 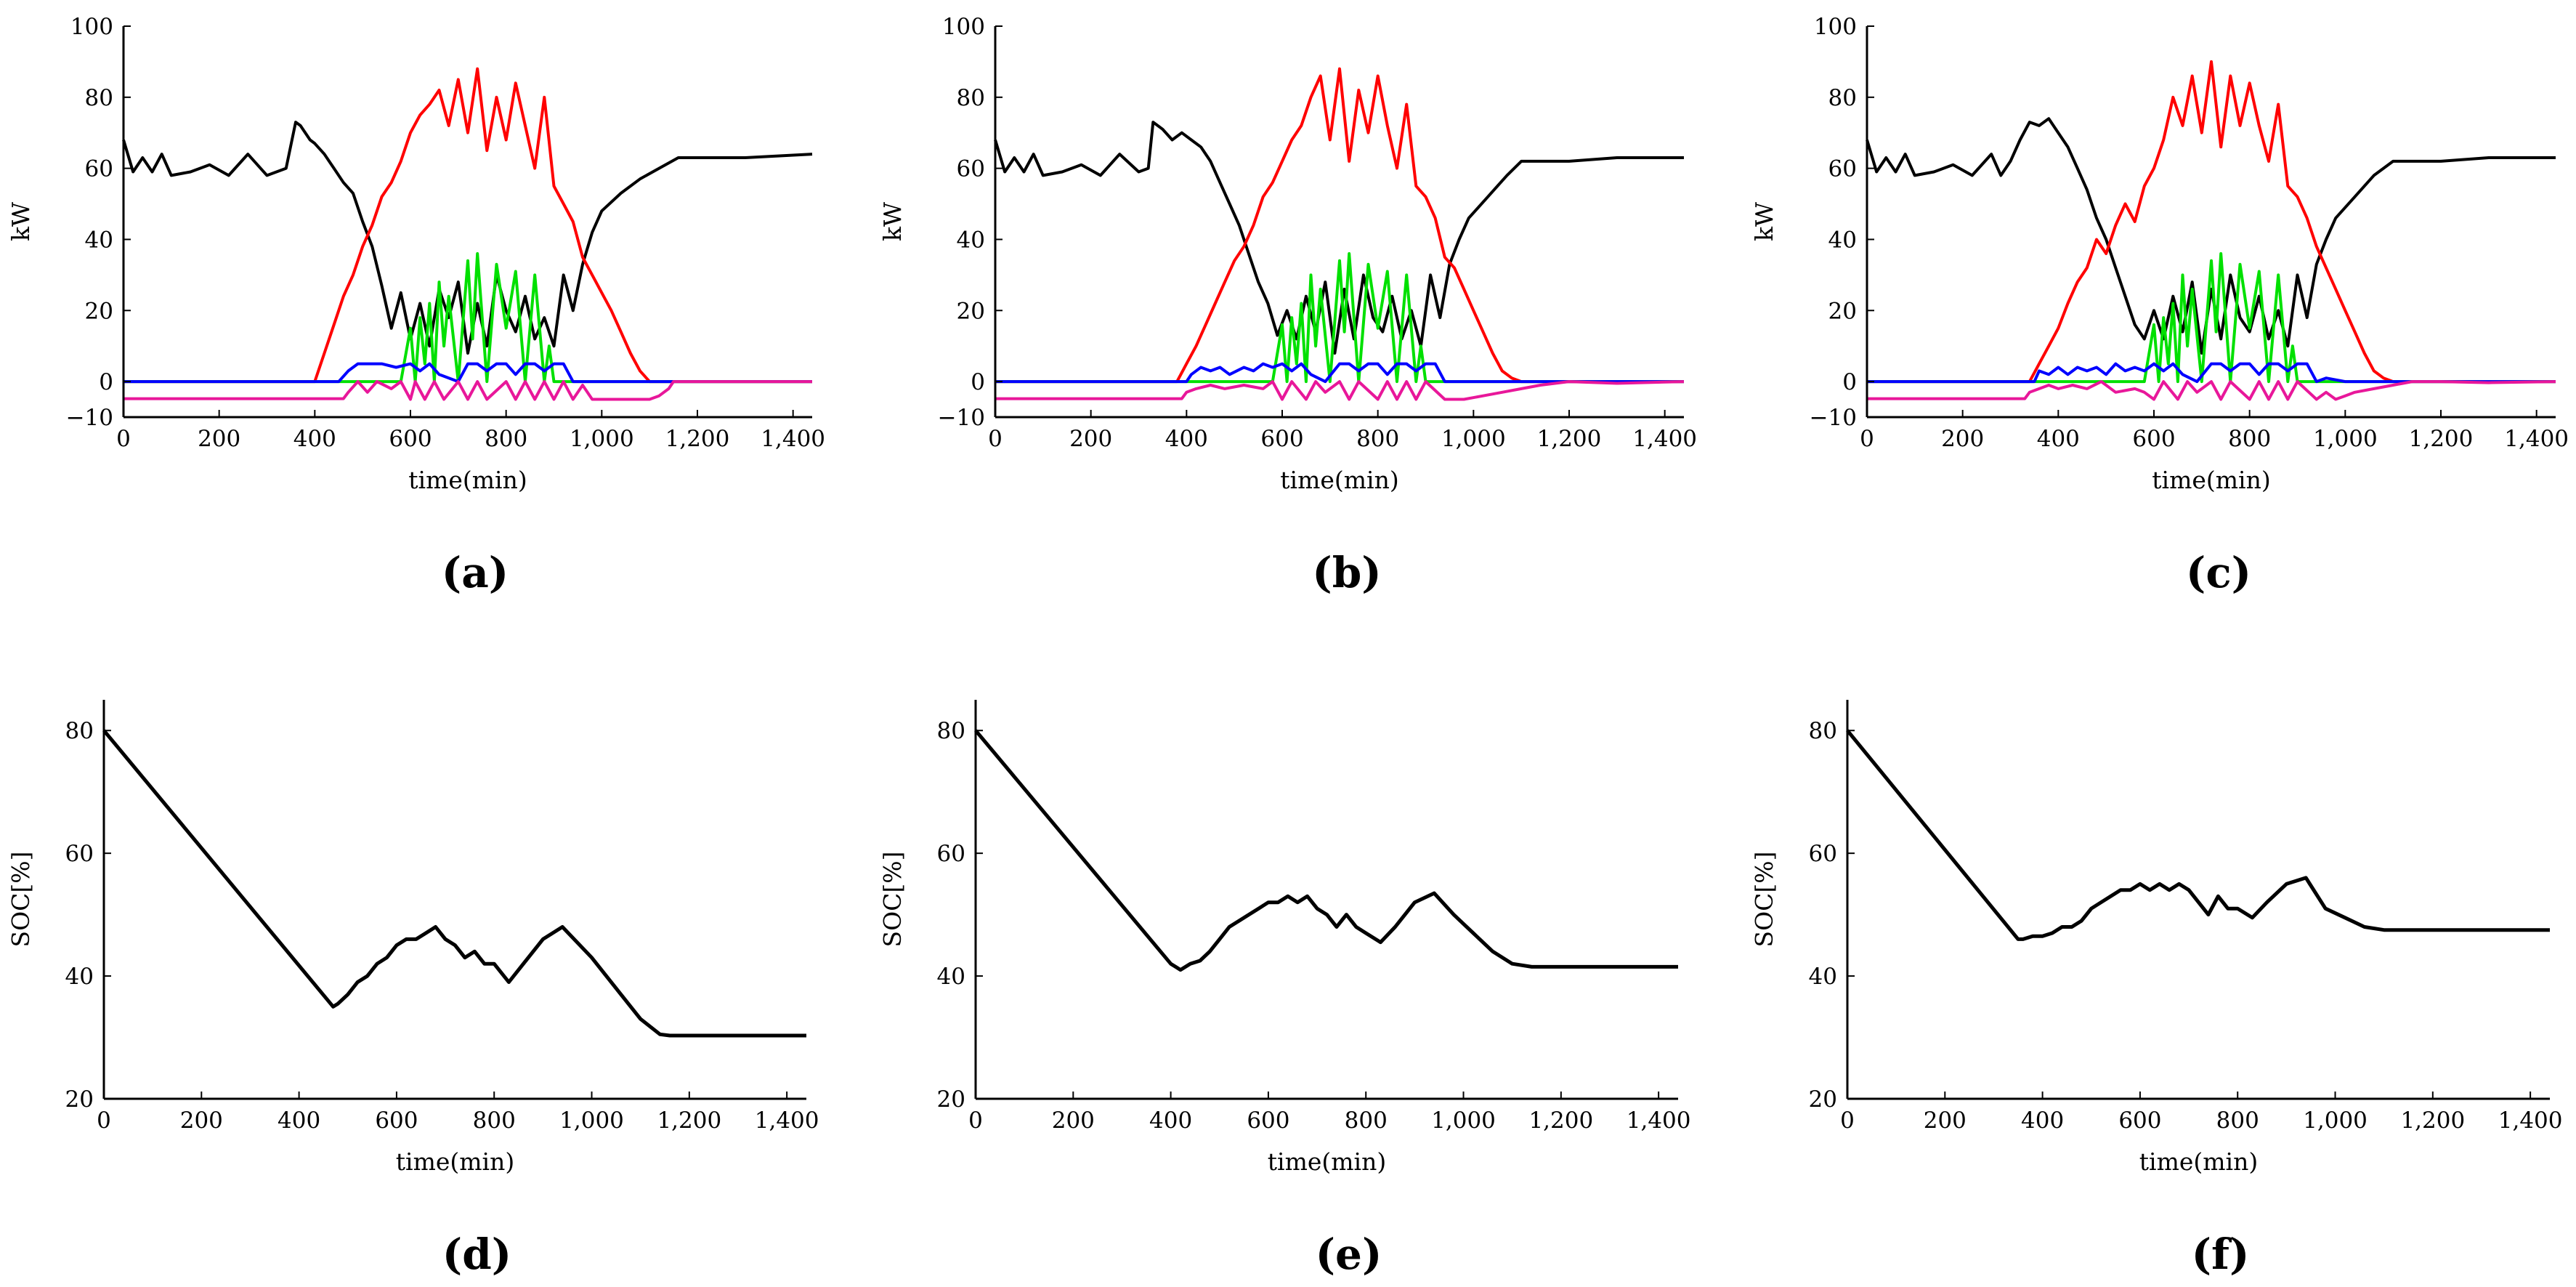 I want to click on panel-label: (f), so click(x=2221, y=1254).